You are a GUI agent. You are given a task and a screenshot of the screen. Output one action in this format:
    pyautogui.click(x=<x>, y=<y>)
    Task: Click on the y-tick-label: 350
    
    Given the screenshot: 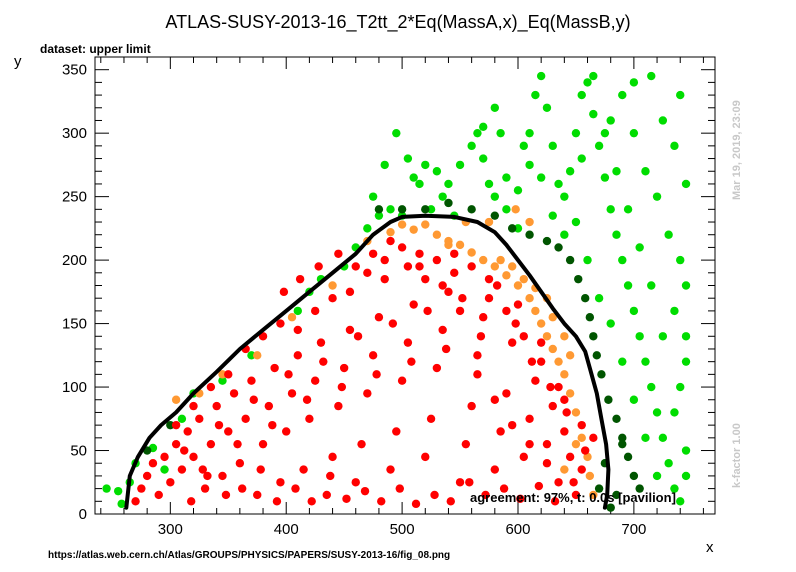 What is the action you would take?
    pyautogui.click(x=74, y=70)
    